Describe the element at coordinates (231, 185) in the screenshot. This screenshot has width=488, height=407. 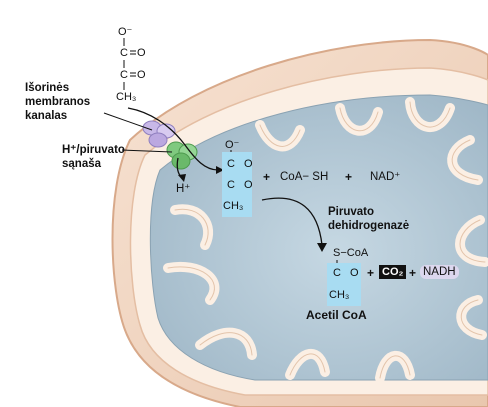
I see `pyr-in-c2: C` at that location.